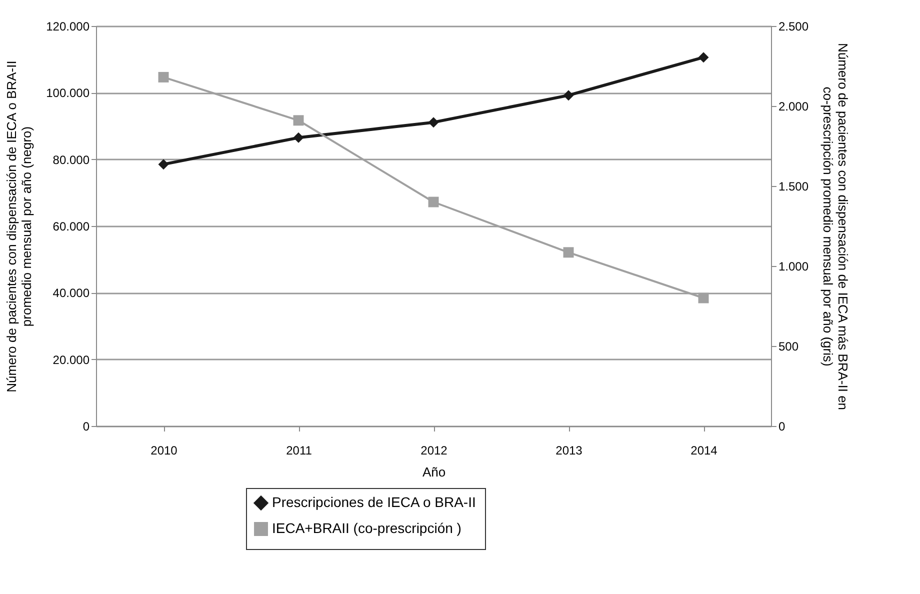 This screenshot has width=920, height=594. What do you see at coordinates (782, 427) in the screenshot?
I see `y2-tick-label: 0` at bounding box center [782, 427].